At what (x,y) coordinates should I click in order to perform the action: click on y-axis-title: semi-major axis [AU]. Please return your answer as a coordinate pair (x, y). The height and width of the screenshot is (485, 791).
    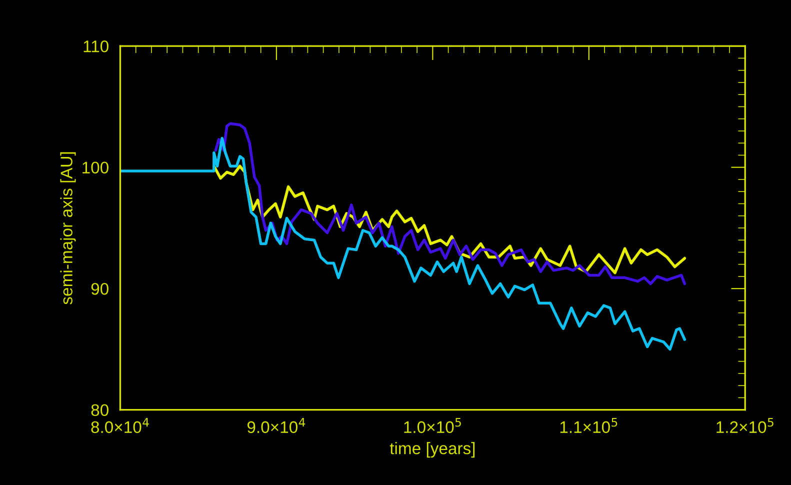
    Looking at the image, I should click on (68, 228).